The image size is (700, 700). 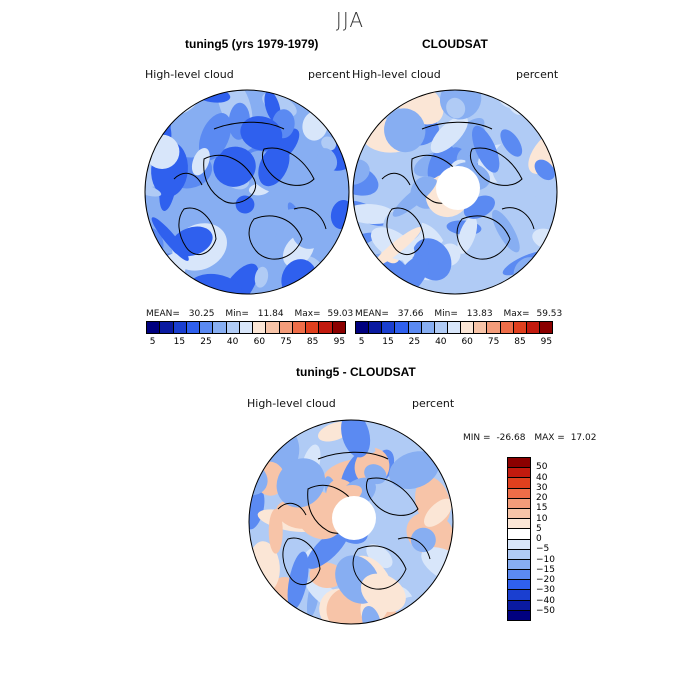 I want to click on colorbar-tick-label: −20, so click(x=545, y=580).